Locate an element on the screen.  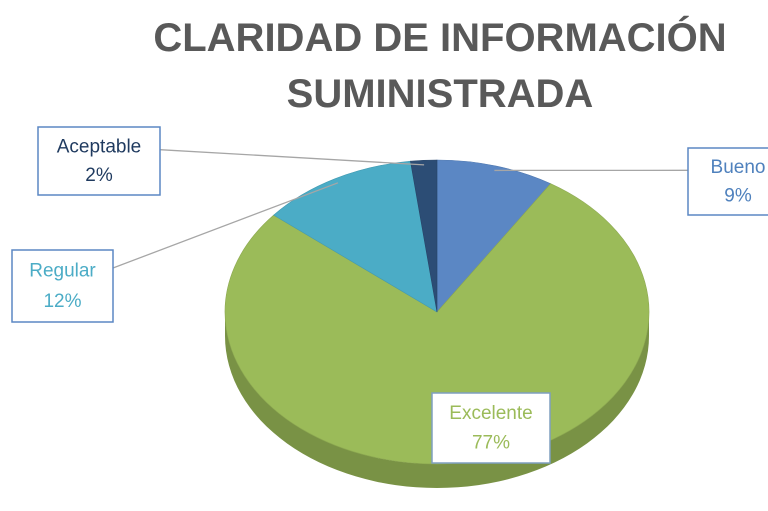
data-label-value: 12% is located at coordinates (62, 301).